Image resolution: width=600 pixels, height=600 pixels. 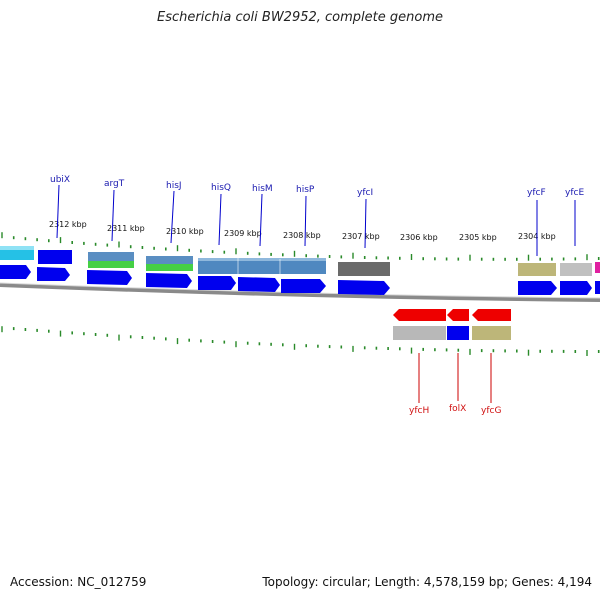 I want to click on kbp-label: 2308 kbp, so click(x=302, y=235).